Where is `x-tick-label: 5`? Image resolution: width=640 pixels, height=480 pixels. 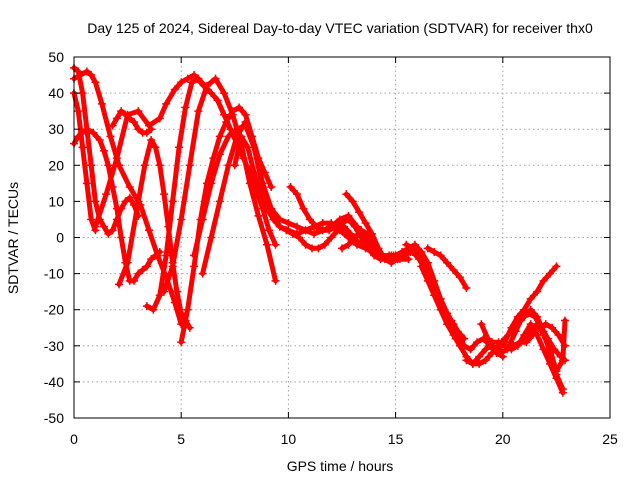 x-tick-label: 5 is located at coordinates (181, 439).